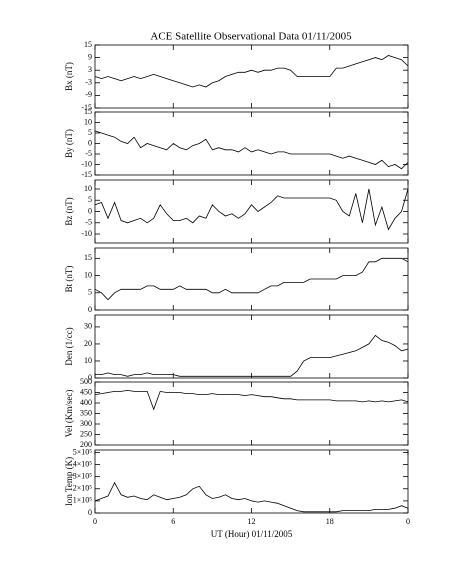  What do you see at coordinates (86, 444) in the screenshot?
I see `y-tick-label: 200` at bounding box center [86, 444].